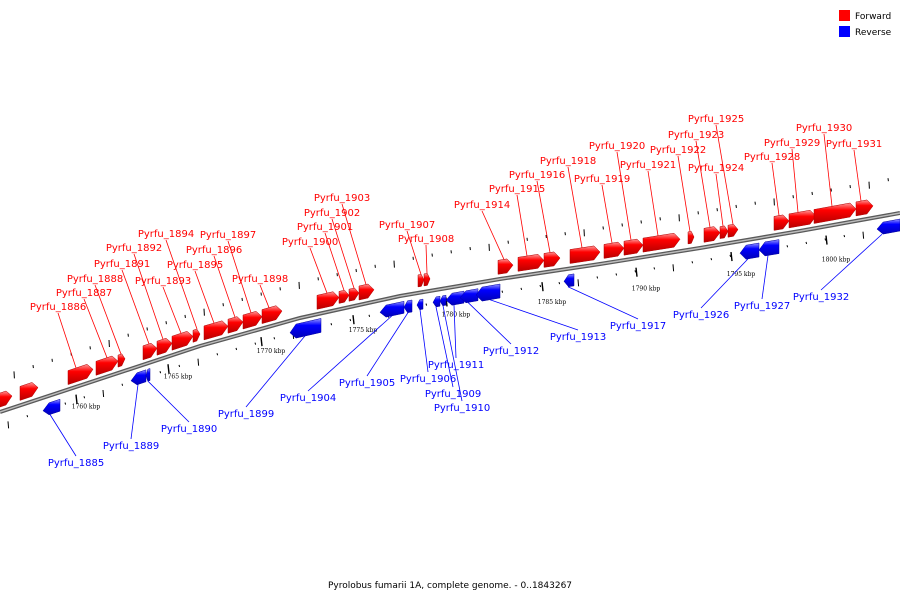 This screenshot has height=600, width=900. What do you see at coordinates (122, 264) in the screenshot?
I see `gene-label: Pyrfu_1891` at bounding box center [122, 264].